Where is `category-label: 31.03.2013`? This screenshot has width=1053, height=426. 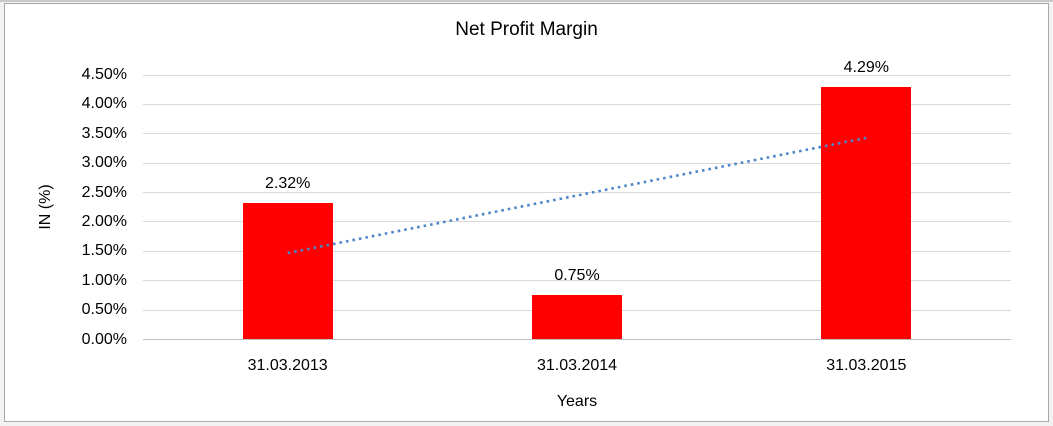 category-label: 31.03.2013 is located at coordinates (287, 365).